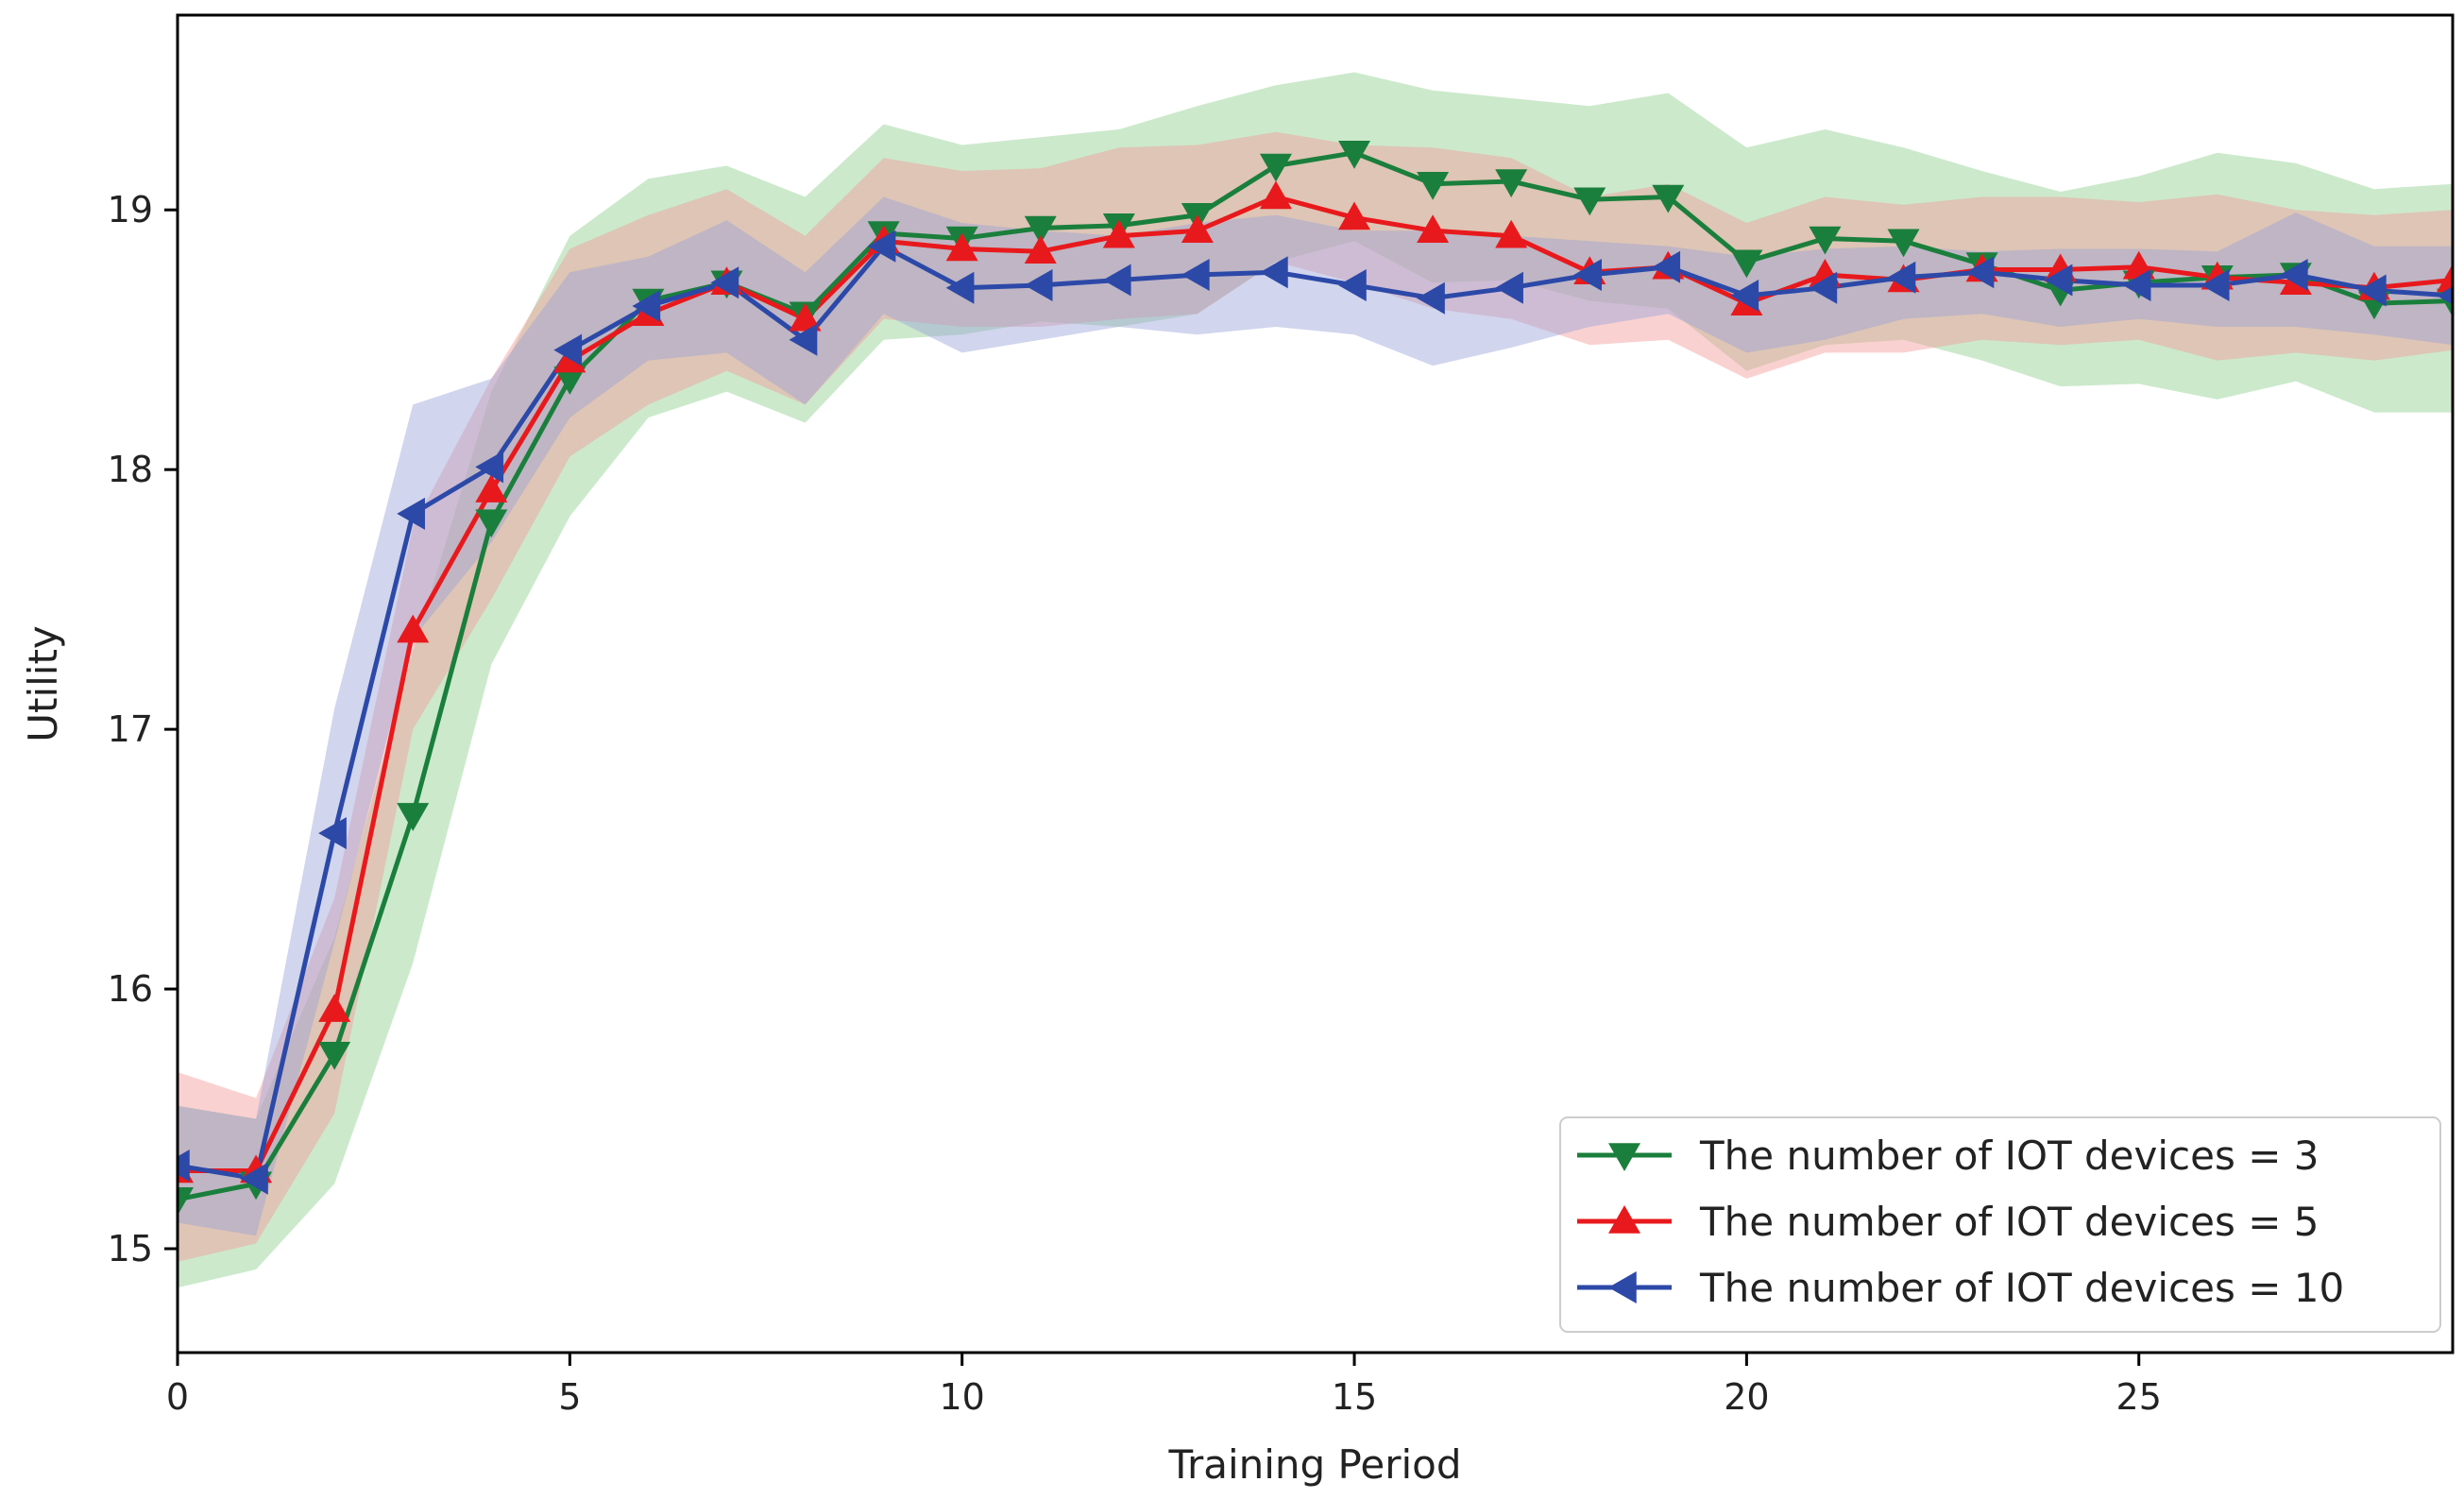 The height and width of the screenshot is (1499, 2464). Describe the element at coordinates (1314, 1464) in the screenshot. I see `x-axis-title: Training Period` at that location.